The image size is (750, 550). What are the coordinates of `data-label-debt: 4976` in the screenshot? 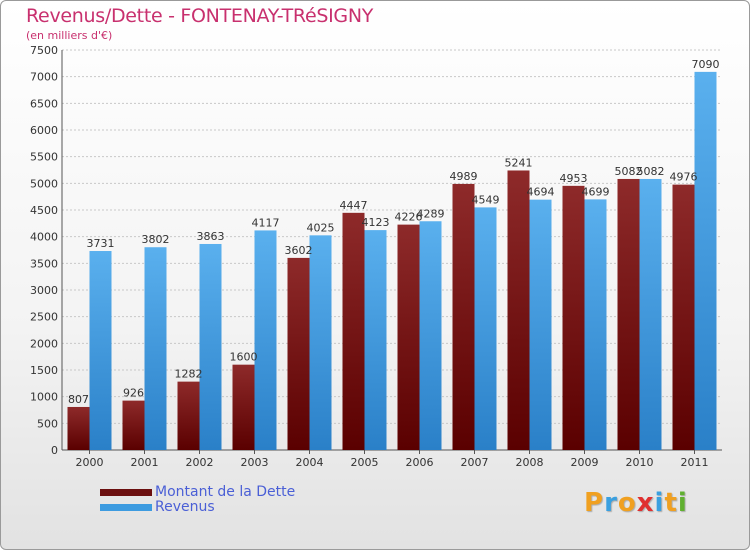 It's located at (684, 177).